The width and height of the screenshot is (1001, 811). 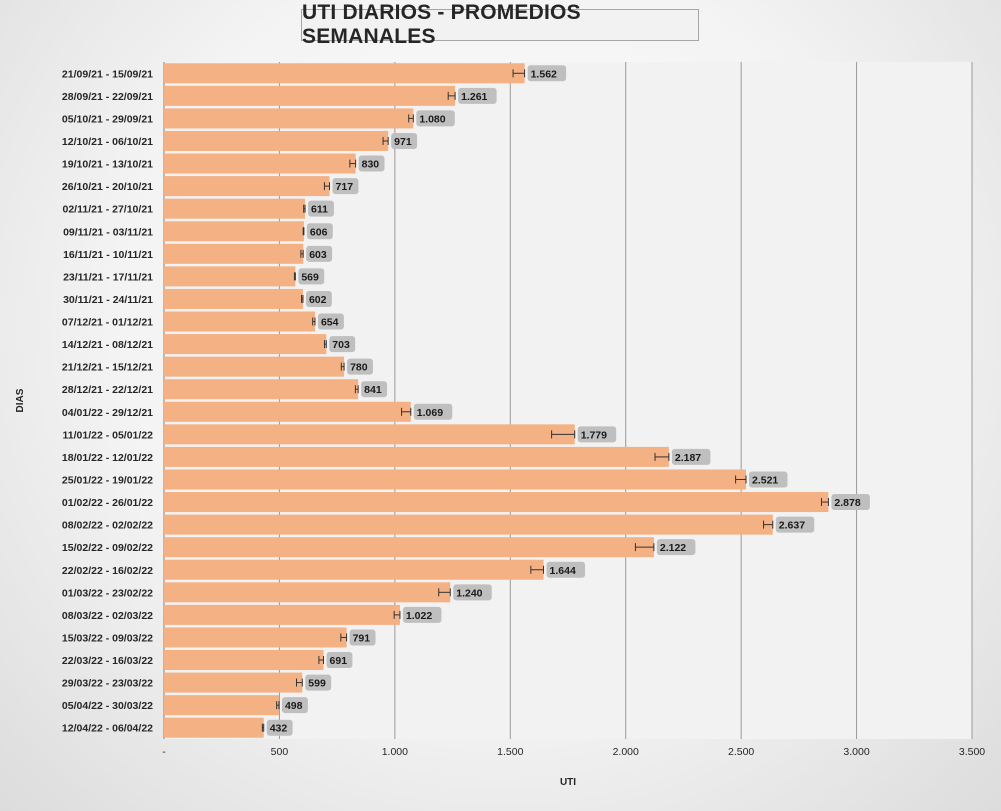 What do you see at coordinates (342, 344) in the screenshot?
I see `data-label: 703` at bounding box center [342, 344].